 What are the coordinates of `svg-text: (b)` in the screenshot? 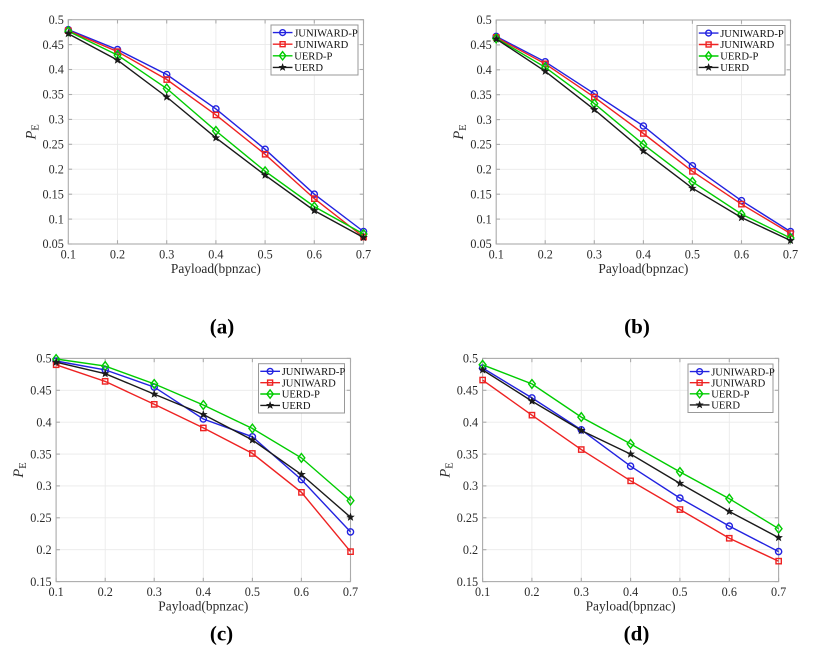 It's located at (637, 327).